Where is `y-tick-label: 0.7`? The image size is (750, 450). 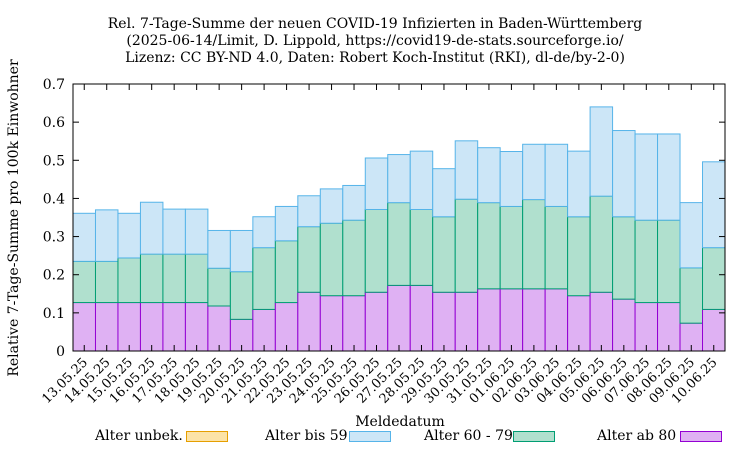
y-tick-label: 0.7 is located at coordinates (54, 85).